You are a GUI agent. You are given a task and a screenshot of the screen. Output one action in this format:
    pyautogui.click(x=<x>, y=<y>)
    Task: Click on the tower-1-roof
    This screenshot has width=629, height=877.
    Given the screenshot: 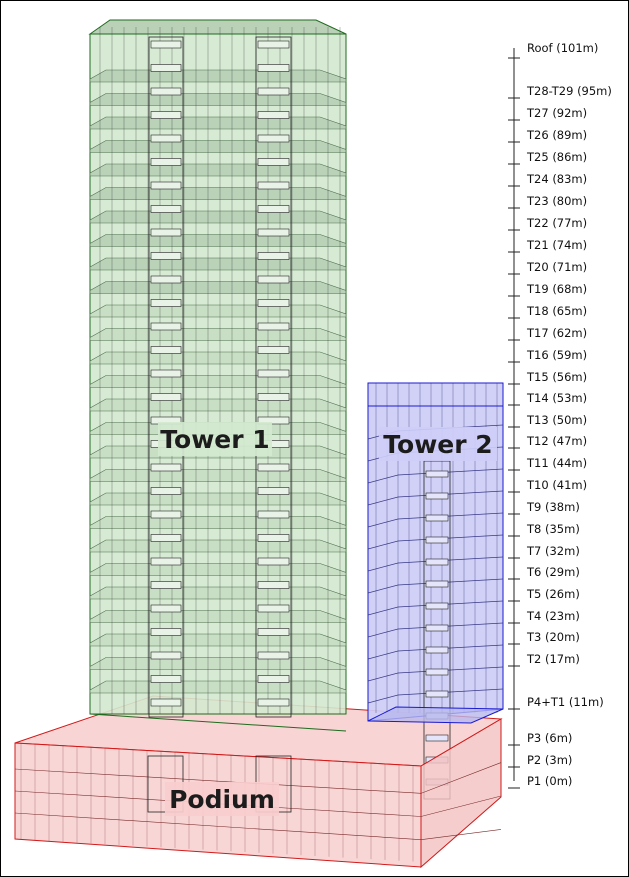 What is the action you would take?
    pyautogui.click(x=217, y=27)
    